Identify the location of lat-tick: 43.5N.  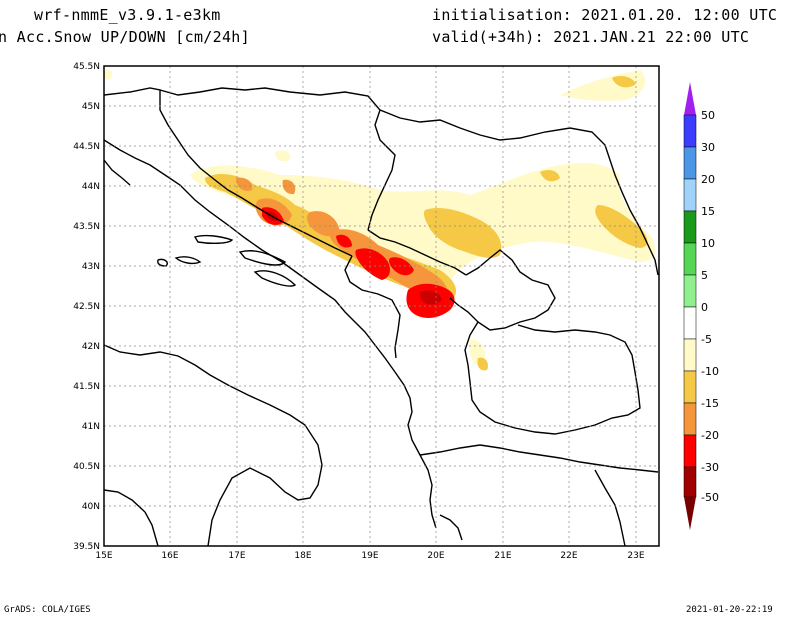
(86, 227).